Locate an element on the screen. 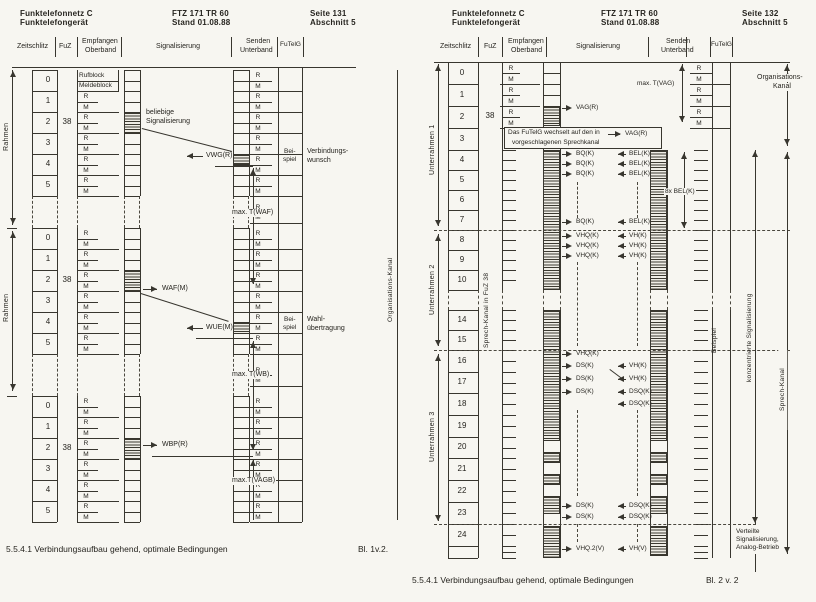 The height and width of the screenshot is (602, 816). subframe-boundary is located at coordinates (612, 230).